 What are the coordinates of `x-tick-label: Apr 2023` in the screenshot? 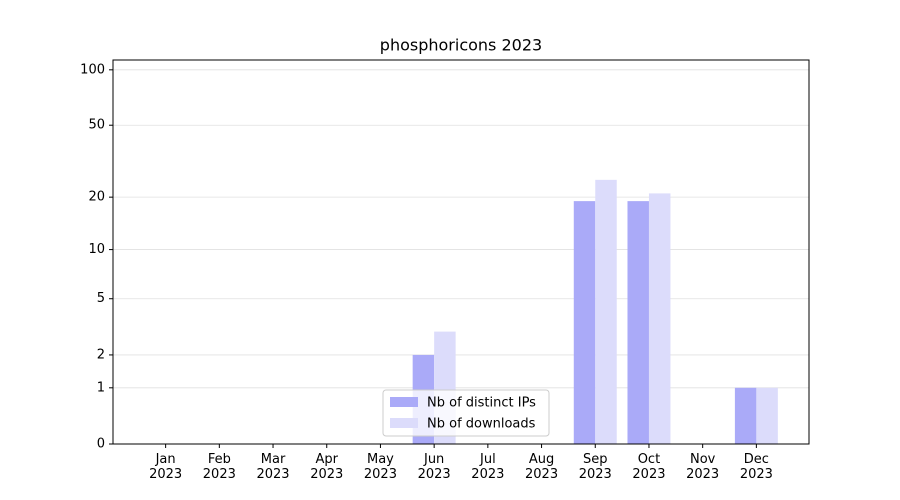 It's located at (327, 467).